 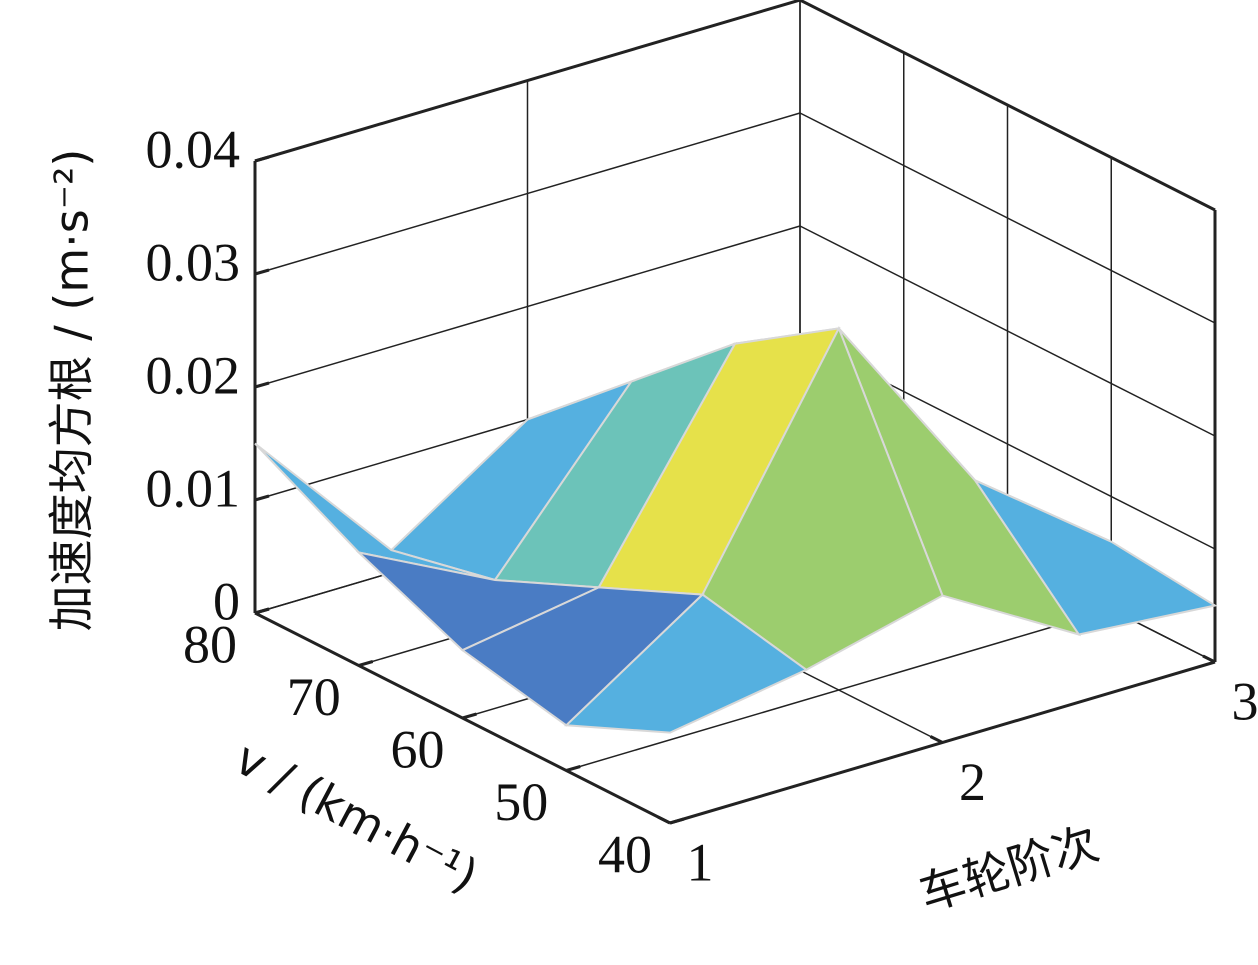 I want to click on x-axis-title: 车轮阶次, so click(x=1009, y=868).